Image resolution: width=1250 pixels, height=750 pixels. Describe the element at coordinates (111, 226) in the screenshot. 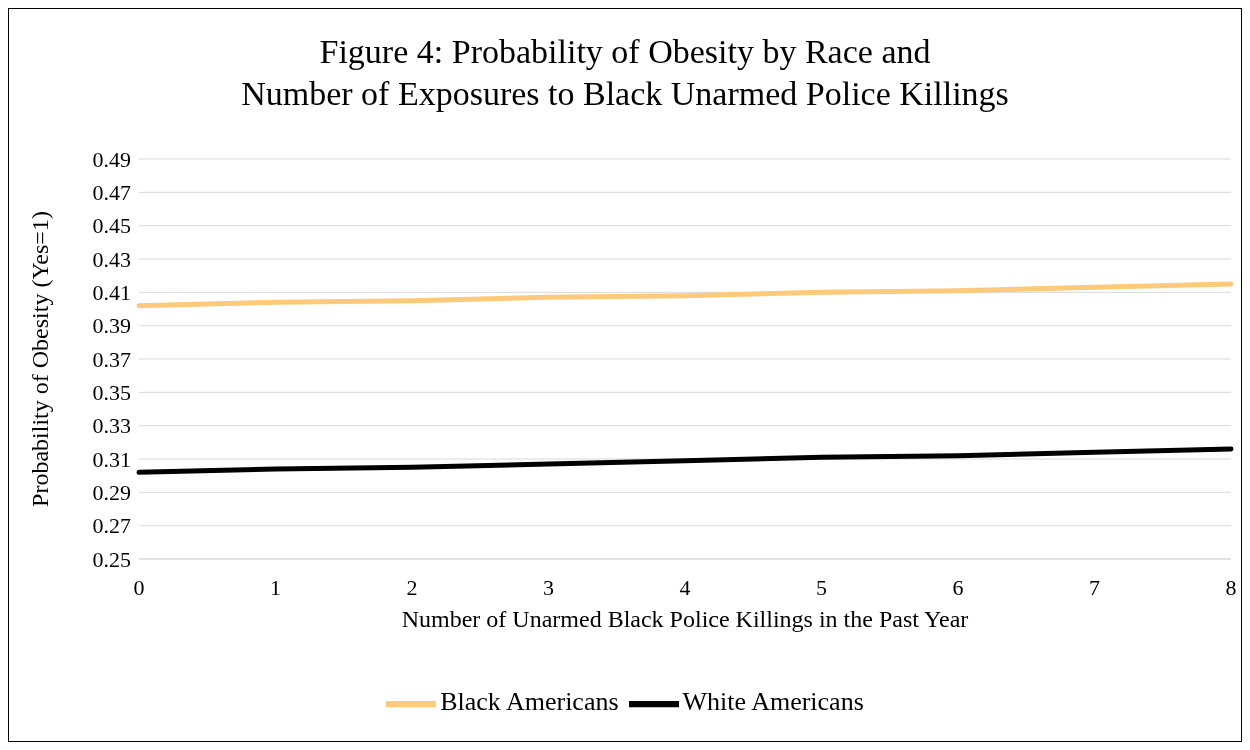

I see `y-tick-label: 0.45` at that location.